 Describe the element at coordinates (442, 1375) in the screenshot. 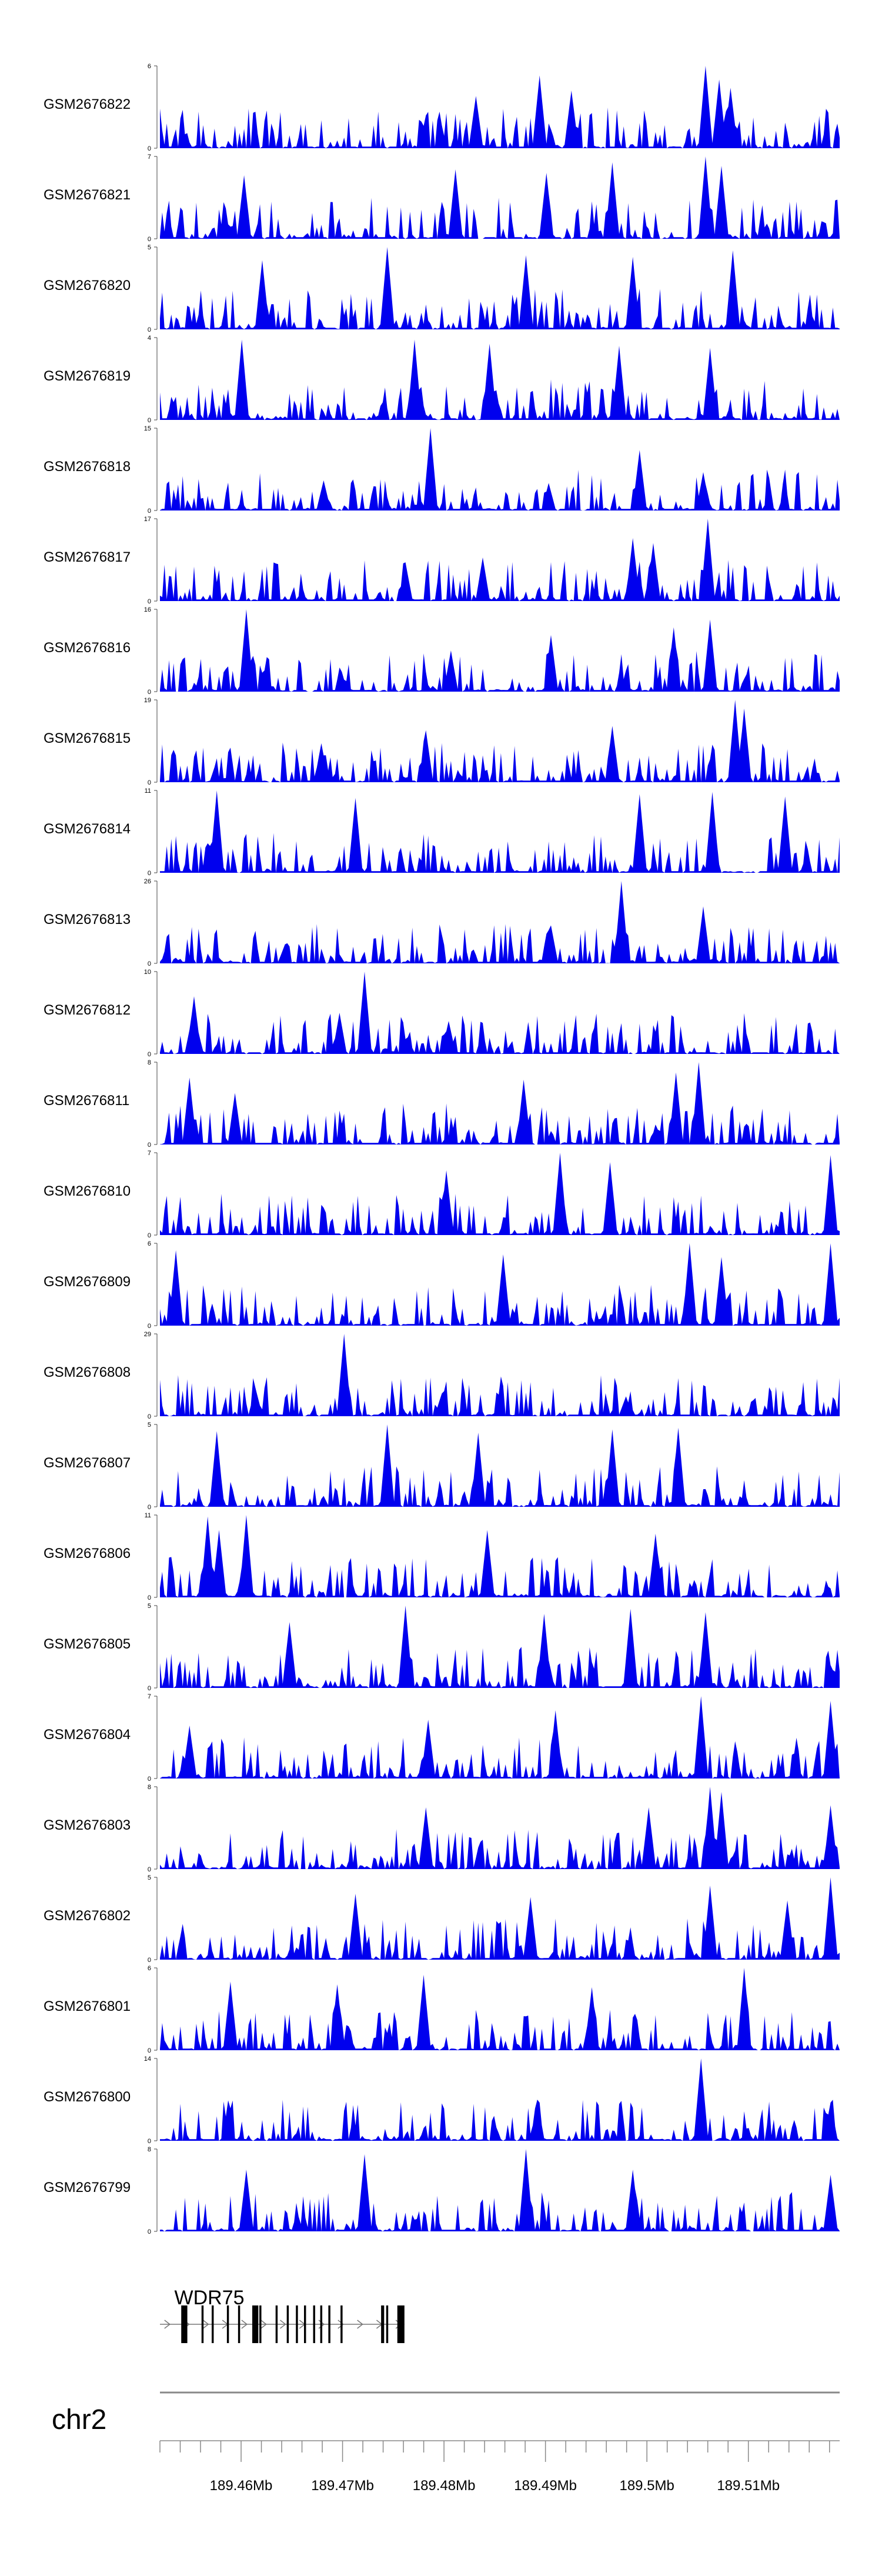

I see `track-gsm2676808: GSM2676808 29 0` at that location.